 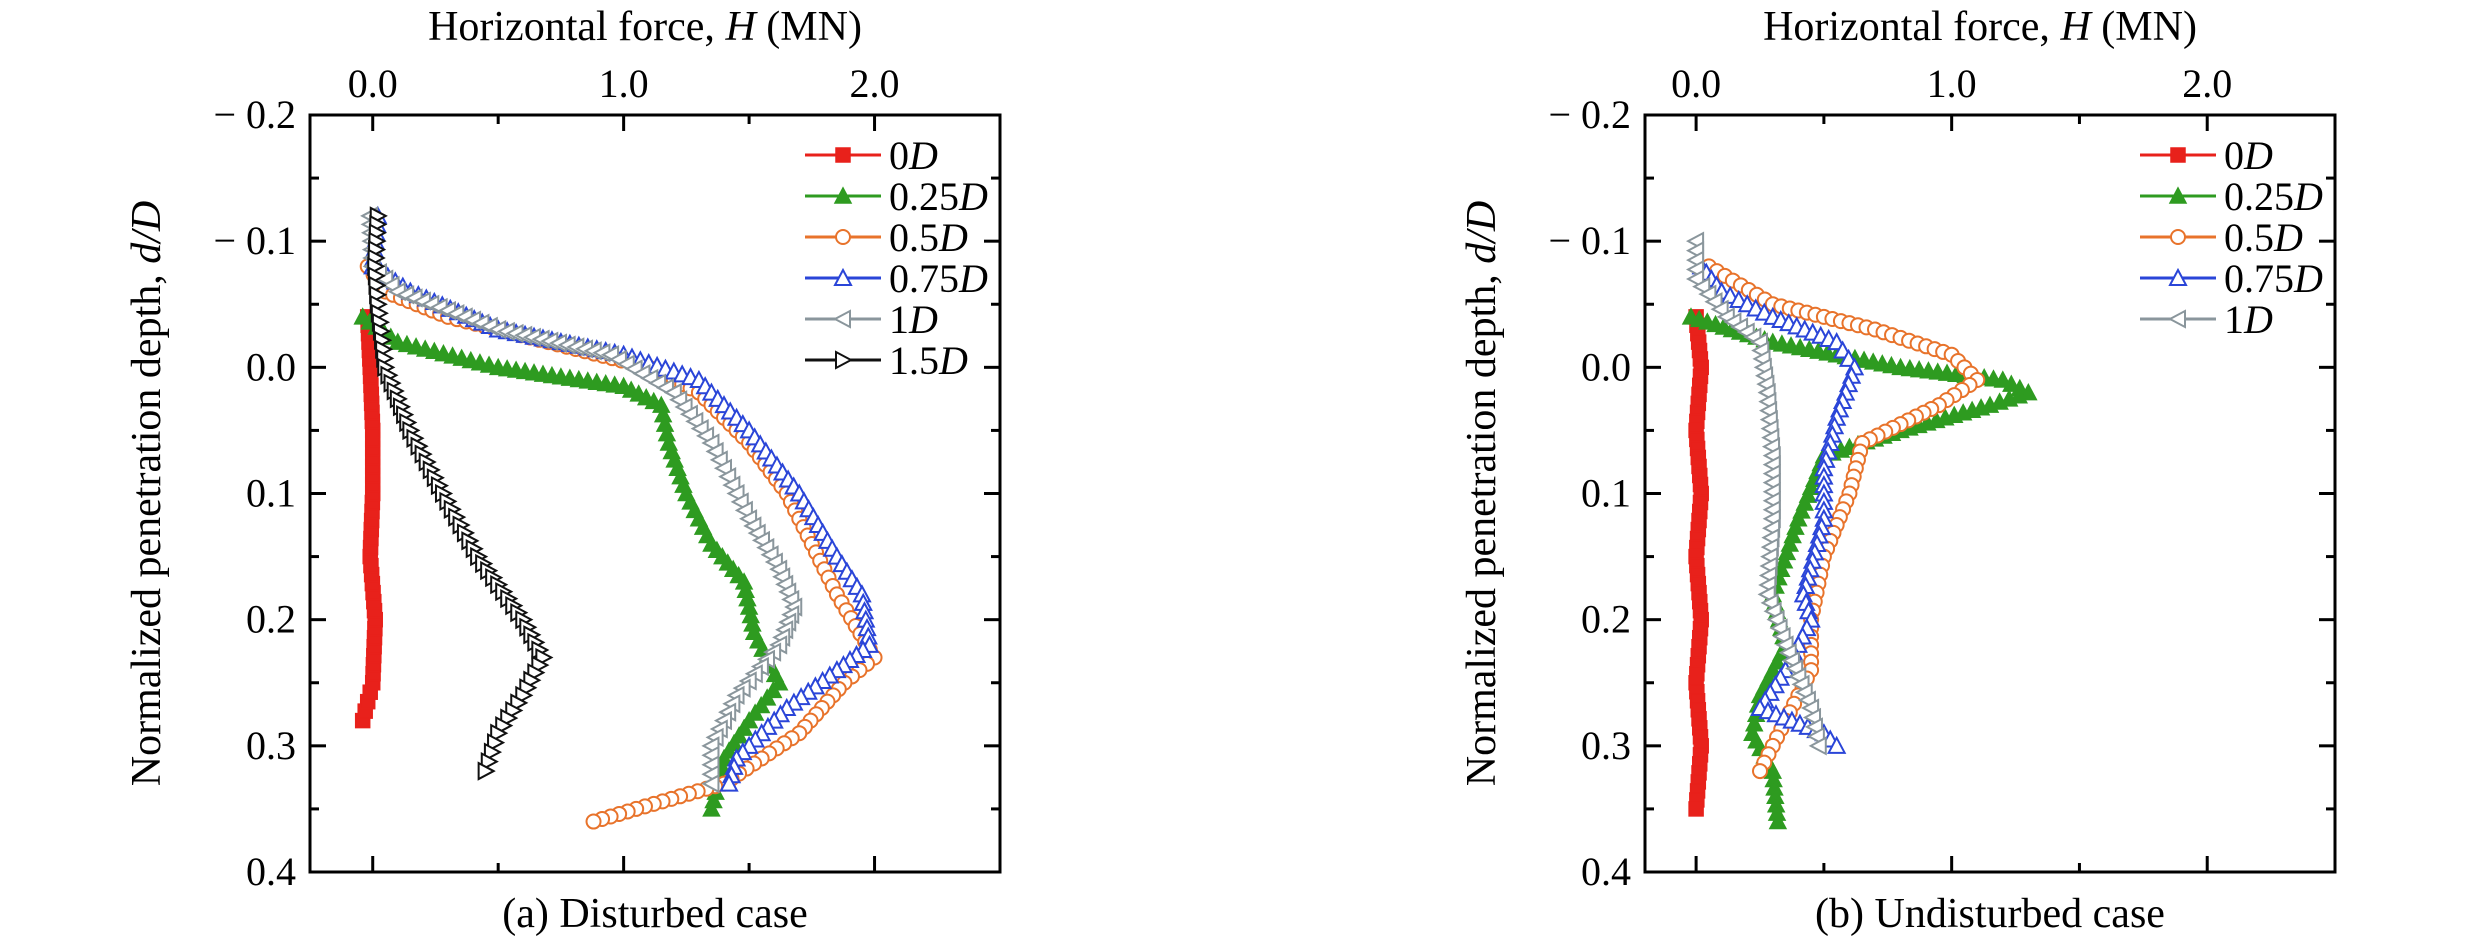 I want to click on panel-caption: (a) Disturbed case, so click(x=655, y=914).